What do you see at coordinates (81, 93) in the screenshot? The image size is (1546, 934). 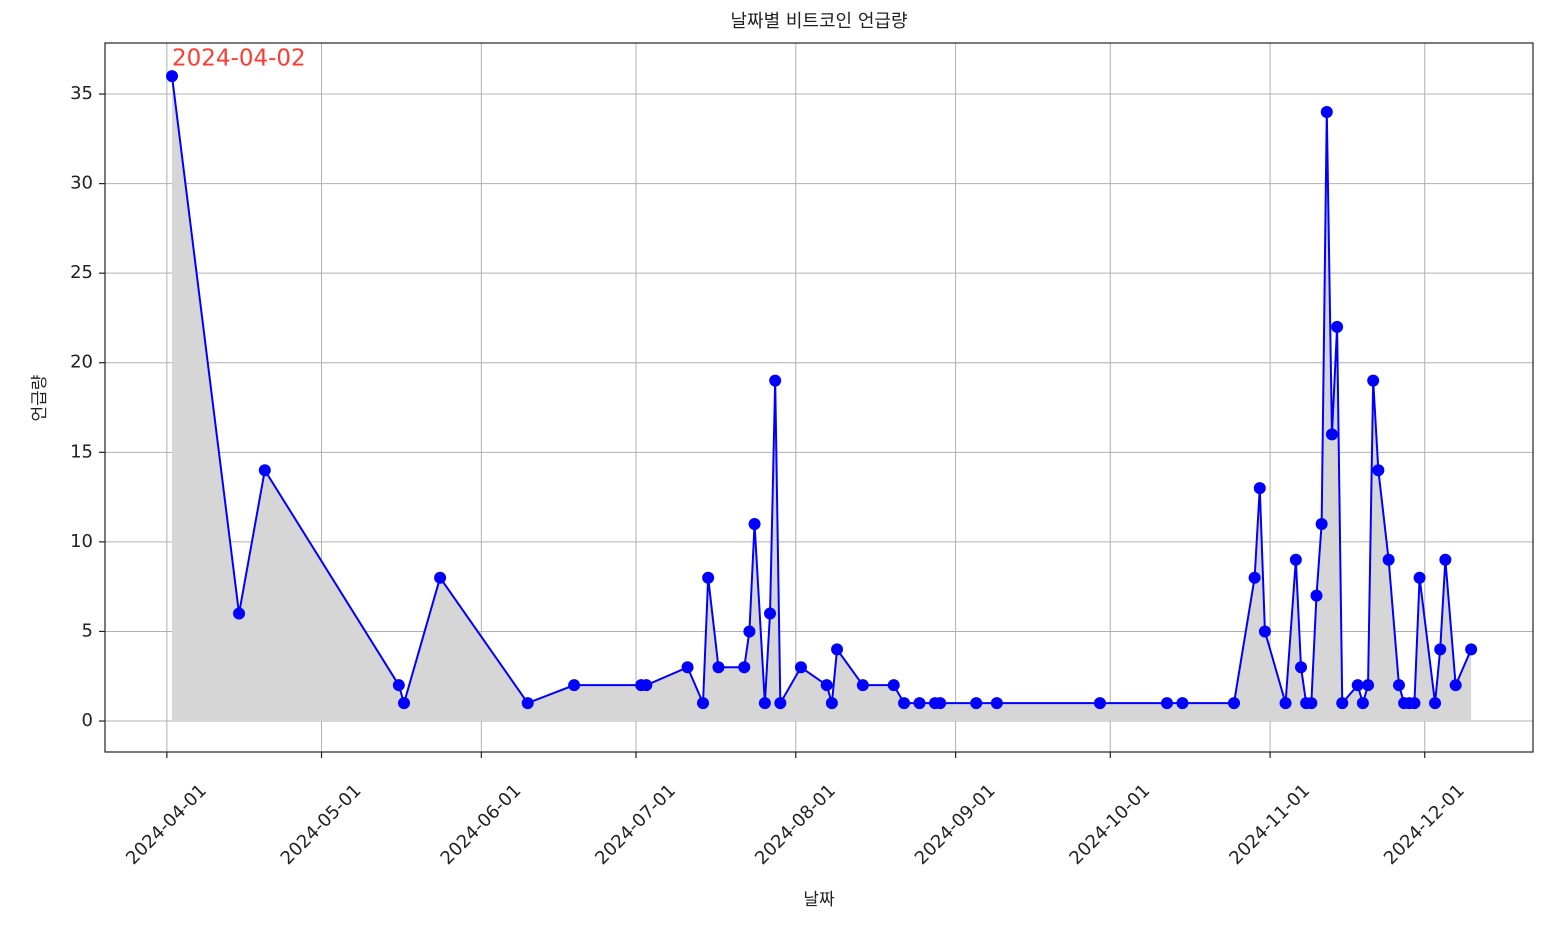 I see `y-tick-label: 35` at bounding box center [81, 93].